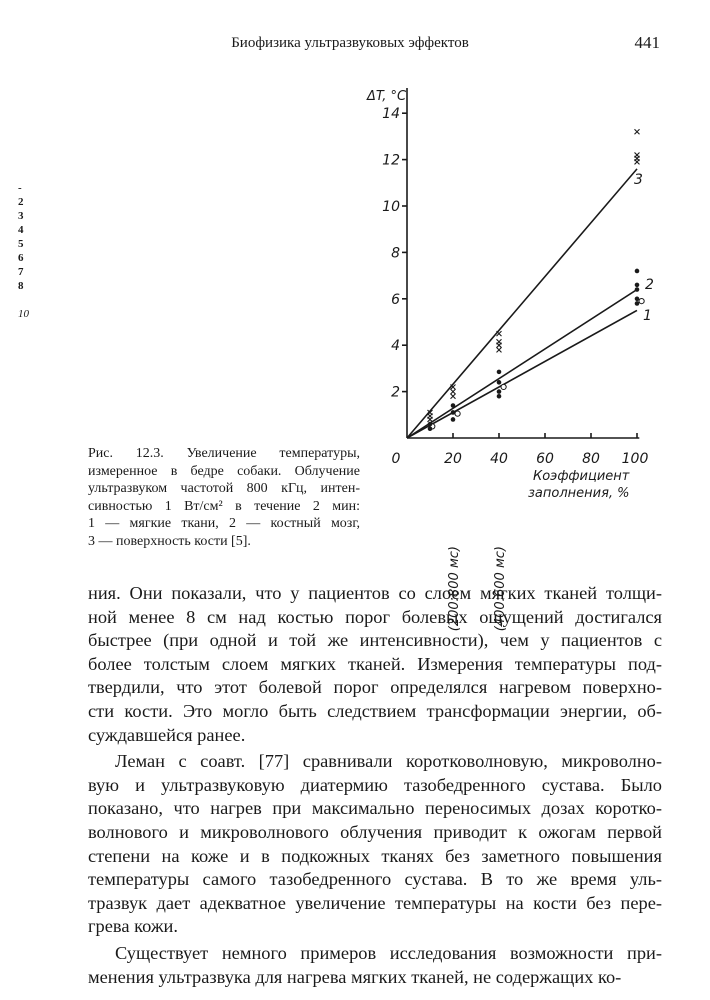 The image size is (710, 1000). Describe the element at coordinates (647, 42) in the screenshot. I see `page-number: 441` at that location.